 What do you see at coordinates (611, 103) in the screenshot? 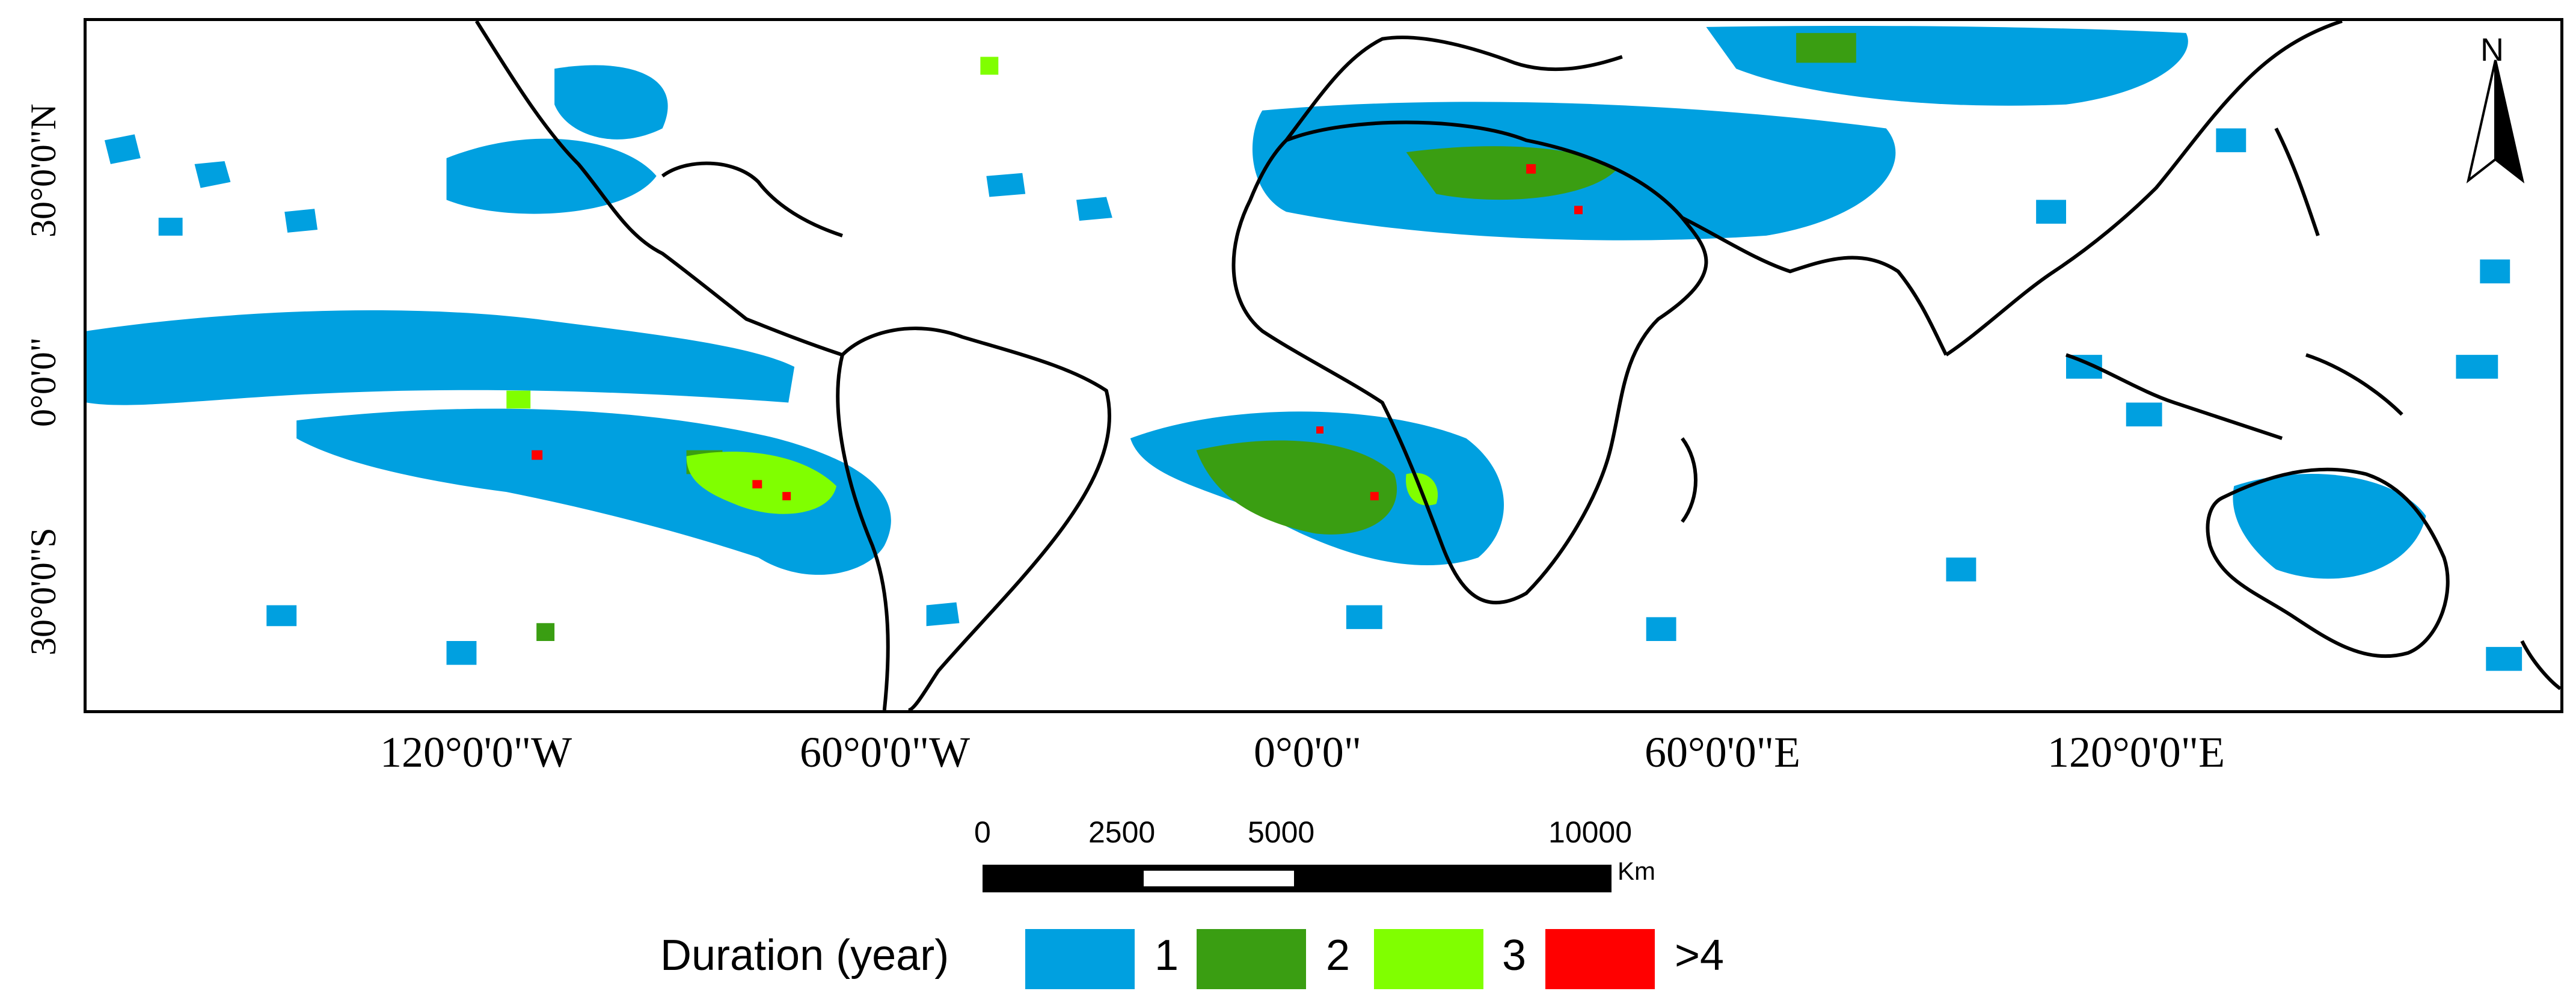
I see `north-atlantic-cluster` at bounding box center [611, 103].